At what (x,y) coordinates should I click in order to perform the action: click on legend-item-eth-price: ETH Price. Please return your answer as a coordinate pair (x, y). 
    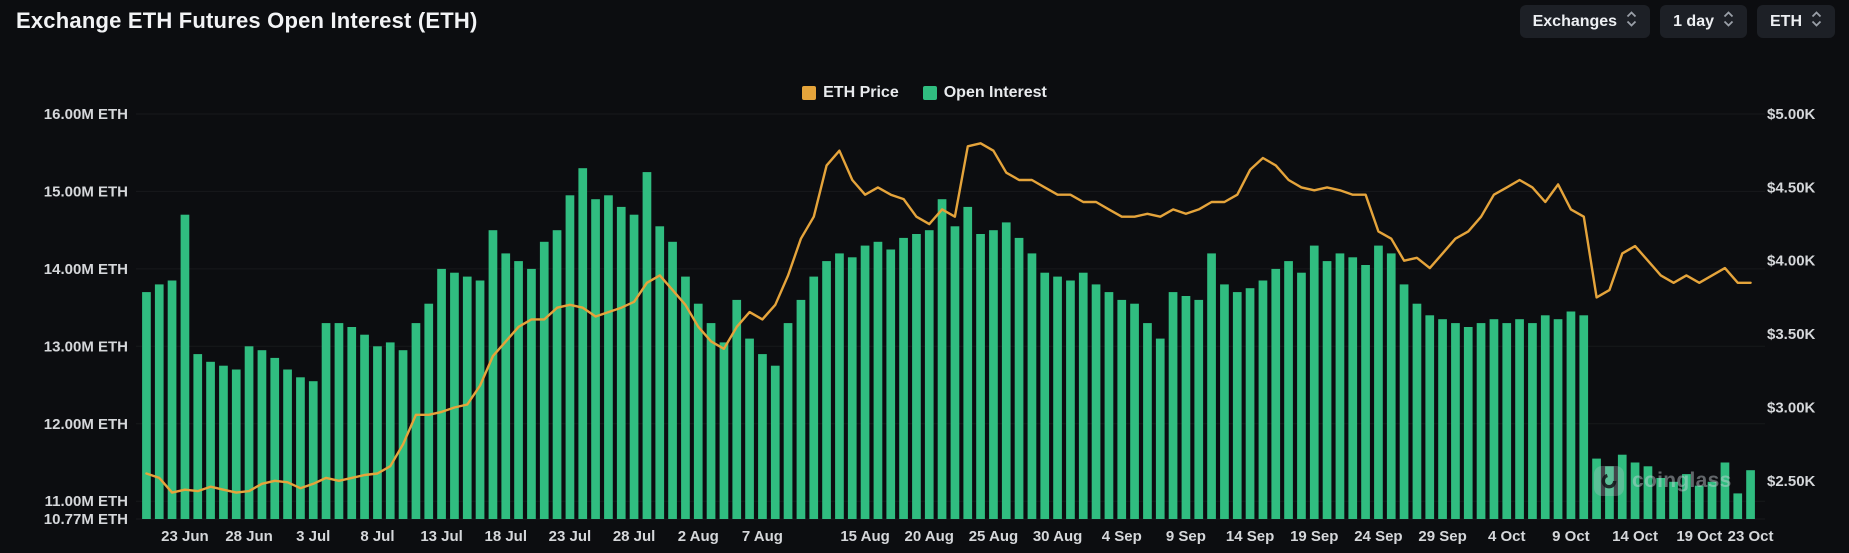
    Looking at the image, I should click on (850, 93).